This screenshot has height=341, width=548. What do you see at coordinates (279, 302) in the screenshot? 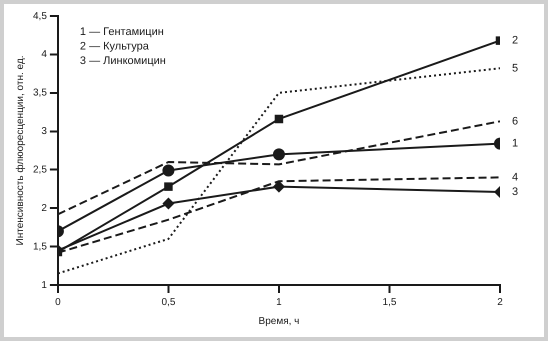
I see `x-tick-label: 1` at bounding box center [279, 302].